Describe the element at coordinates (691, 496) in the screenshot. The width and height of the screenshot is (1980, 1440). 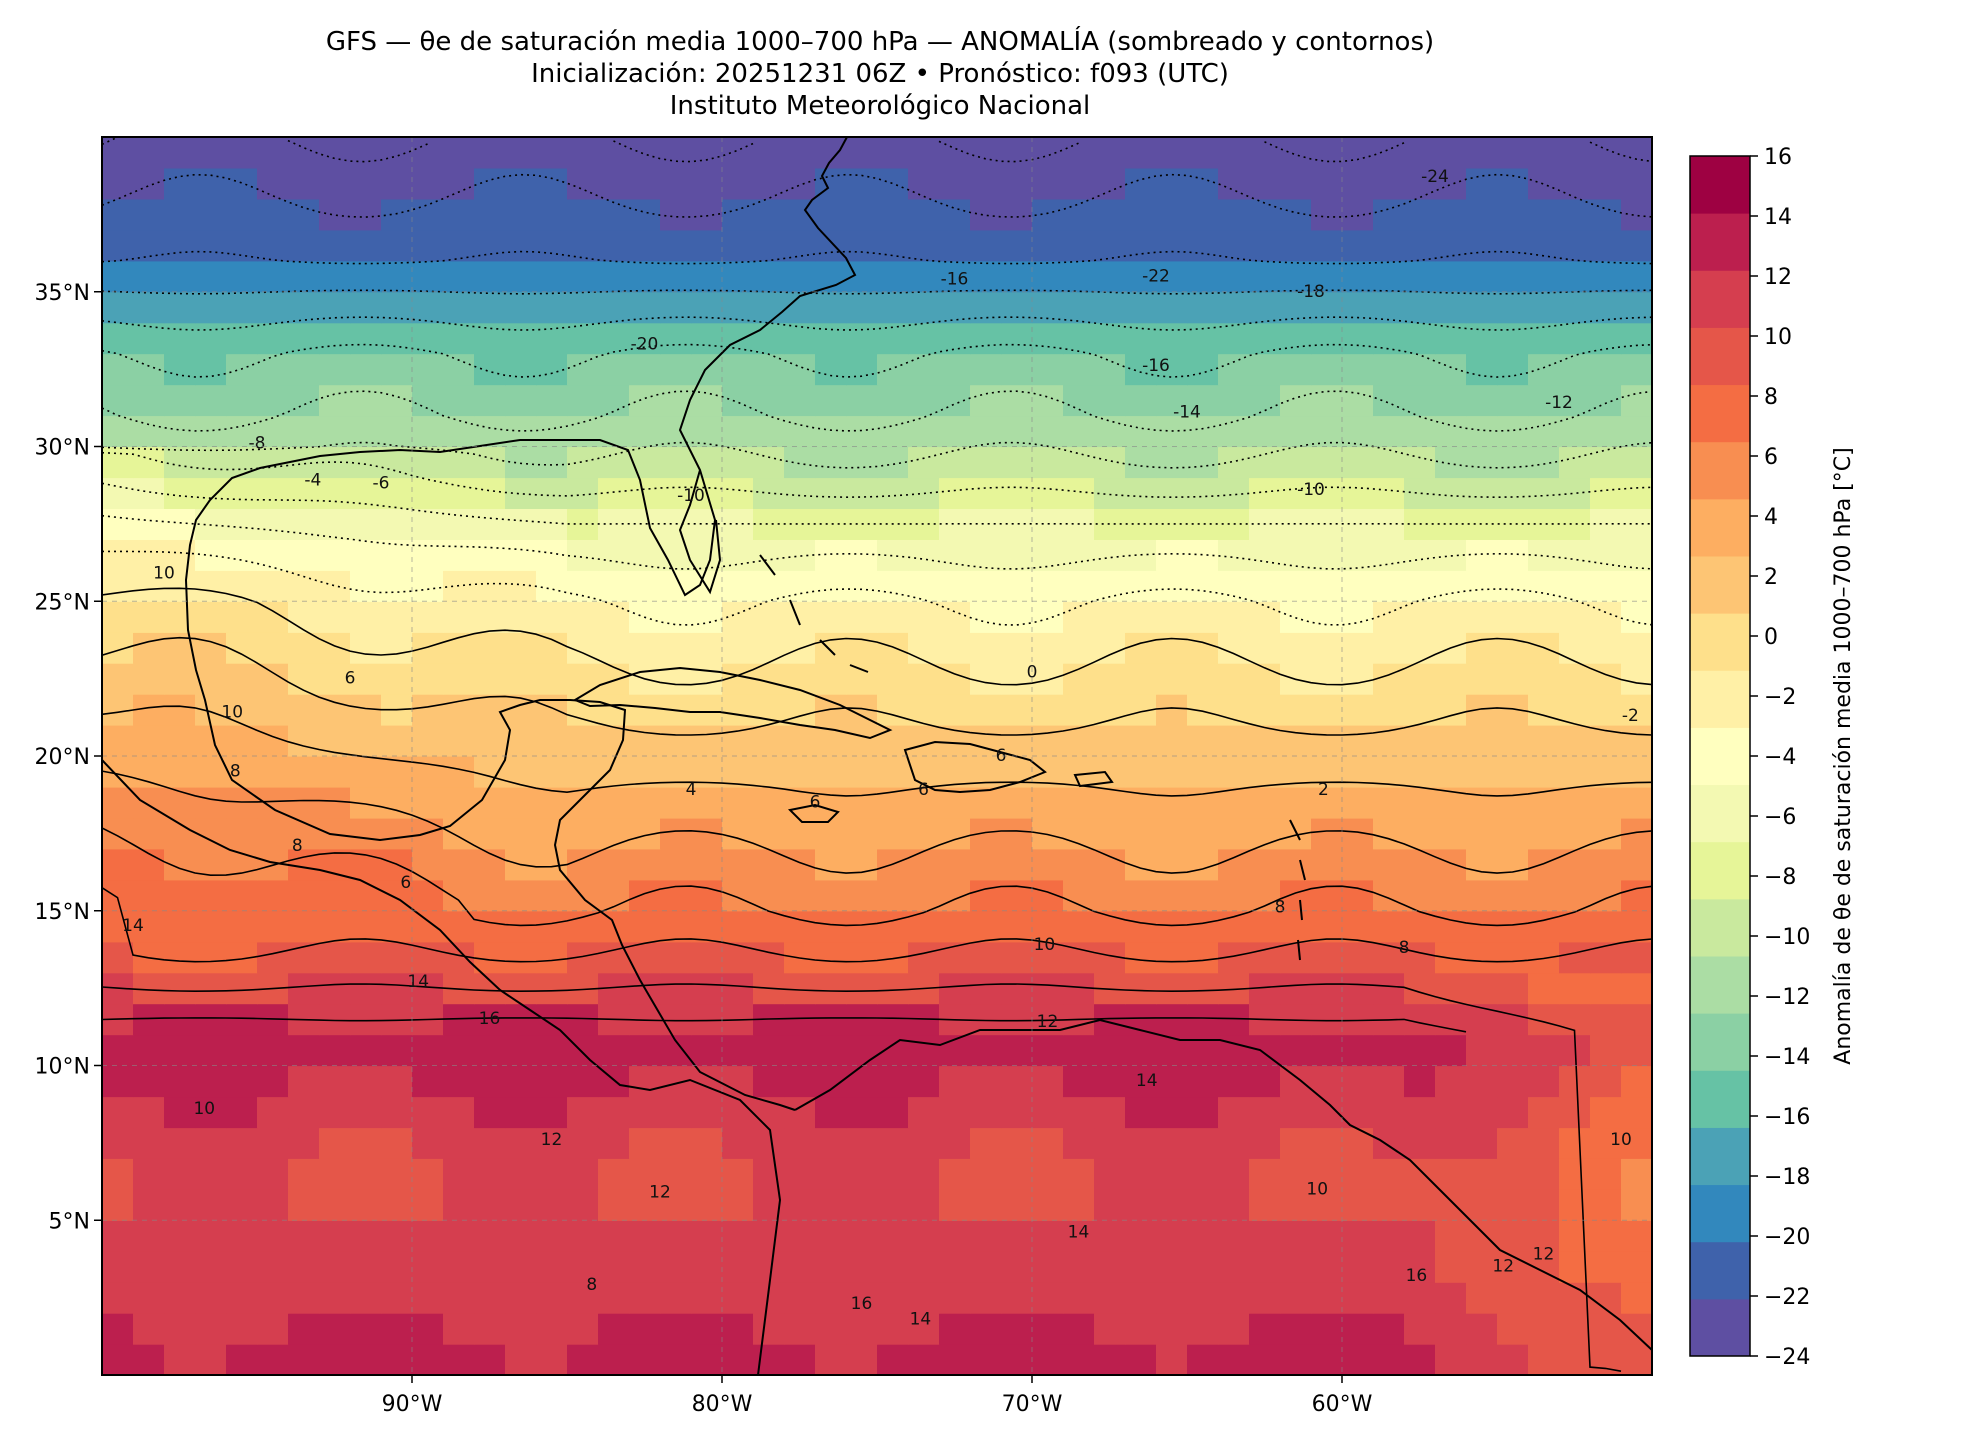
I see `contour-label: -10` at that location.